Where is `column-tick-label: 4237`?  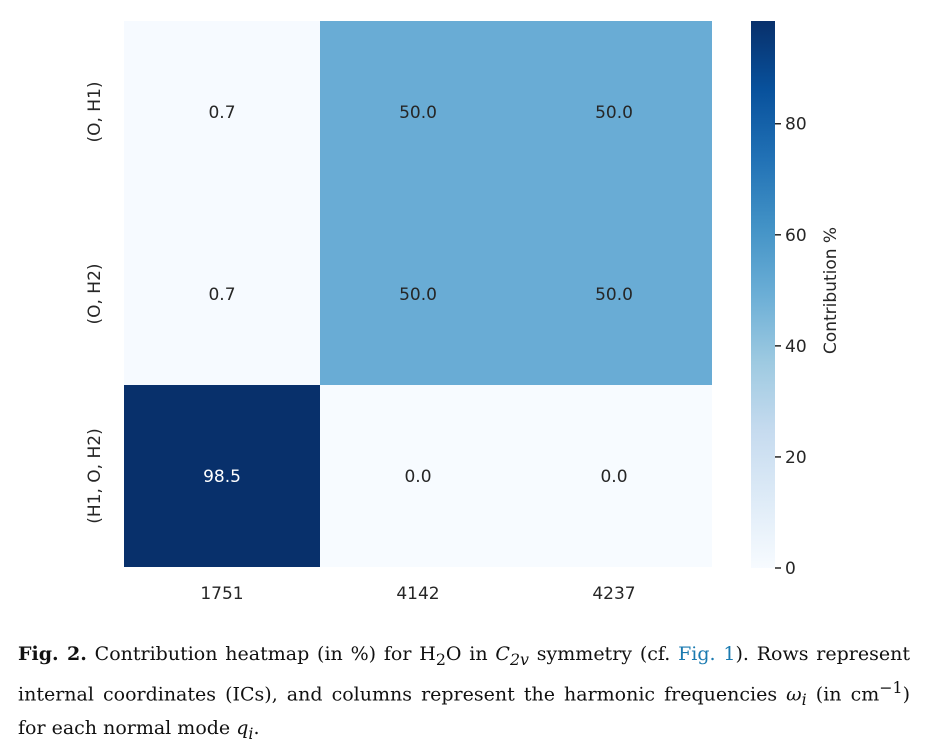
column-tick-label: 4237 is located at coordinates (613, 594).